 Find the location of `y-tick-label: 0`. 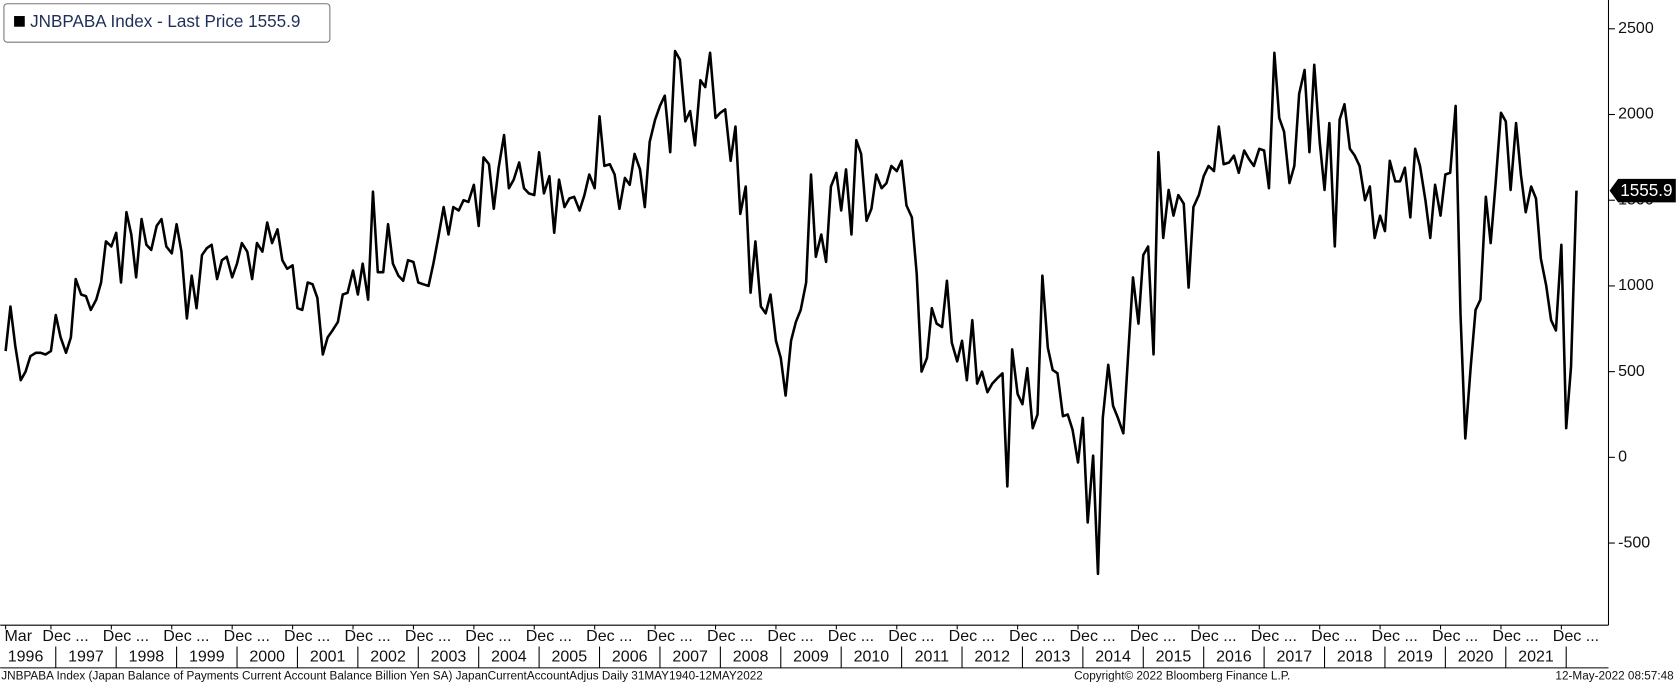

y-tick-label: 0 is located at coordinates (1622, 457).